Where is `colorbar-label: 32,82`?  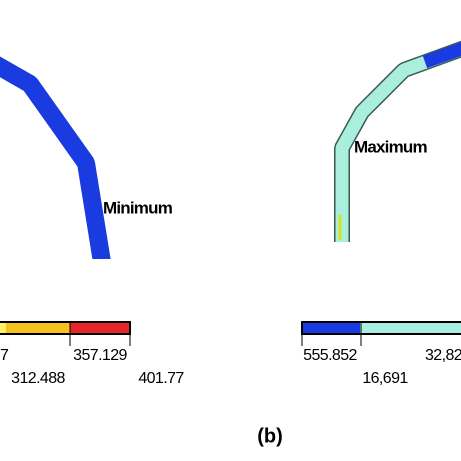 colorbar-label: 32,82 is located at coordinates (443, 355).